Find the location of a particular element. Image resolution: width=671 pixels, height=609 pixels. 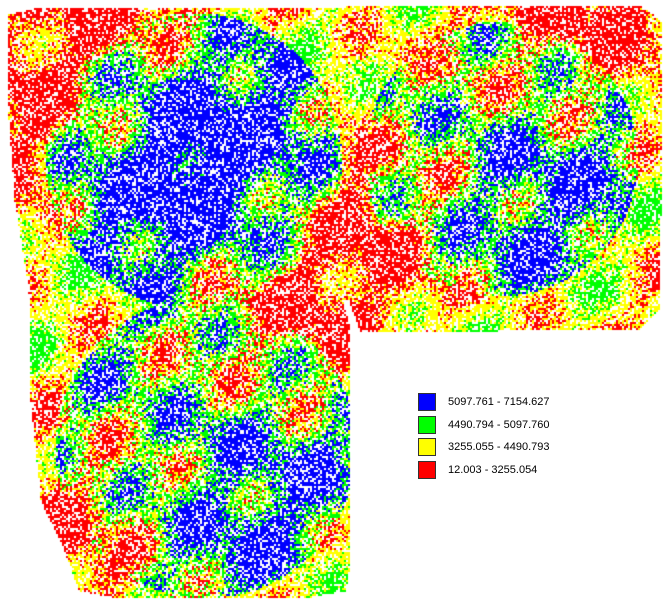

legend-item-class-3: 3255.055 - 4490.793 is located at coordinates (513, 448).